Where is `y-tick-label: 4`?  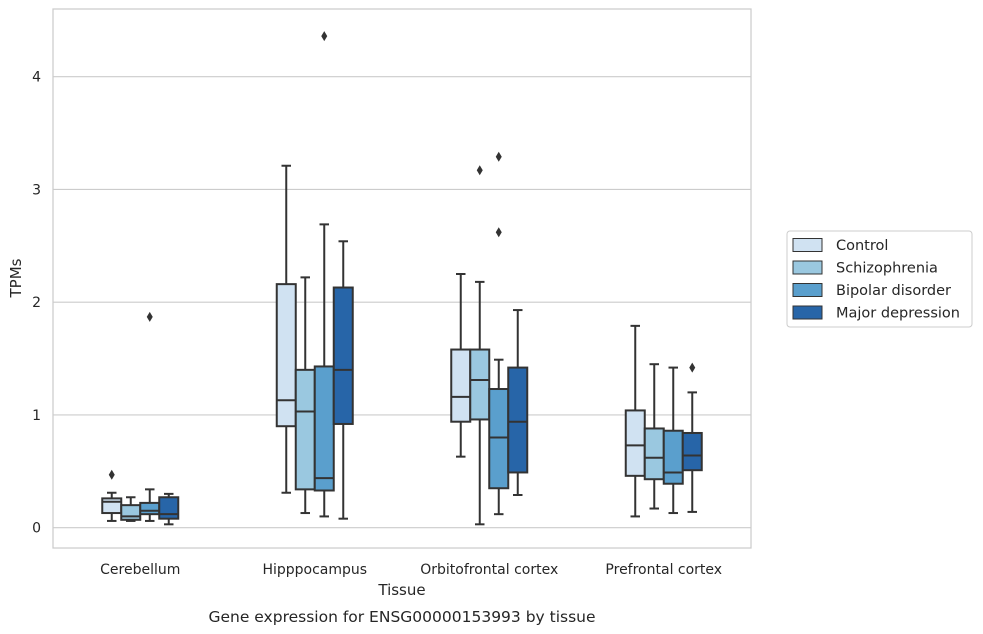
y-tick-label: 4 is located at coordinates (36, 78).